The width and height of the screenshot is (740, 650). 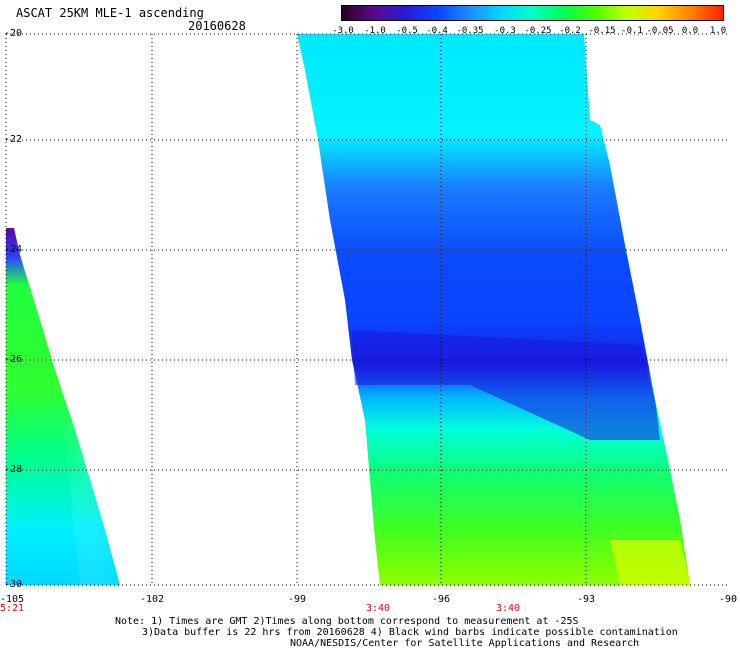 I want to click on lat-label: -26, so click(x=13, y=359).